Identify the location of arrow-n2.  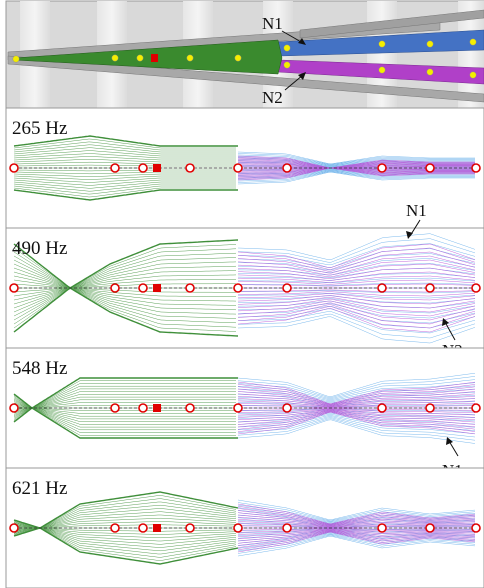
(450, 331).